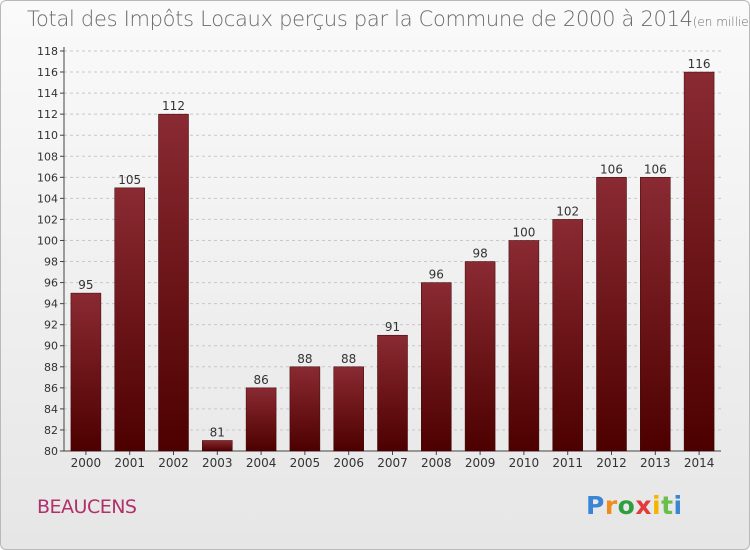 This screenshot has height=550, width=750. What do you see at coordinates (217, 432) in the screenshot?
I see `data-label-2003: 81` at bounding box center [217, 432].